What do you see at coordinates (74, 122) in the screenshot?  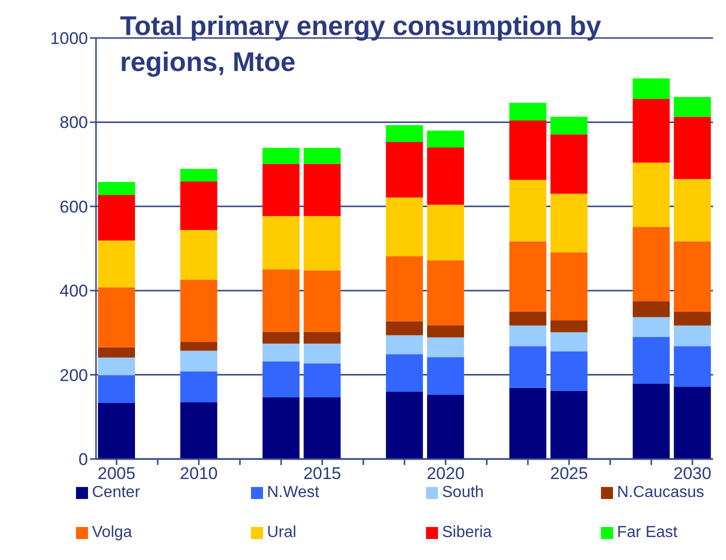 I see `y-tick-label: 800` at bounding box center [74, 122].